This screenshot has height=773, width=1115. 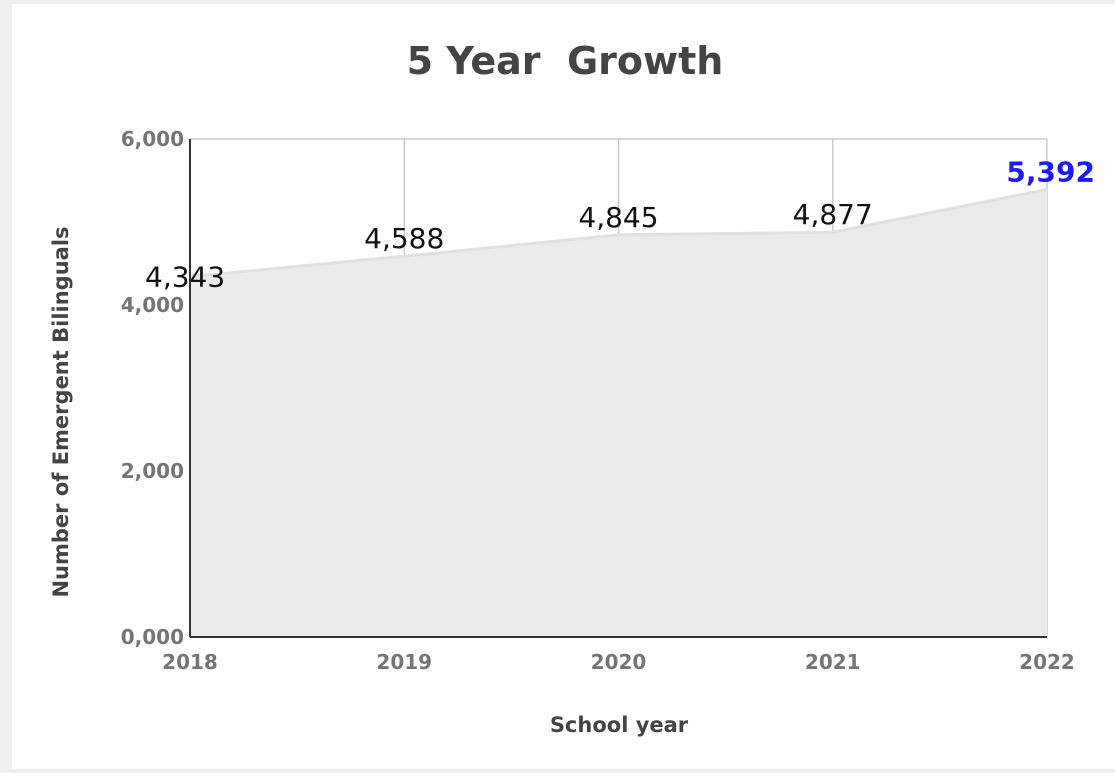 I want to click on x-tick-label: 2021, so click(x=833, y=662).